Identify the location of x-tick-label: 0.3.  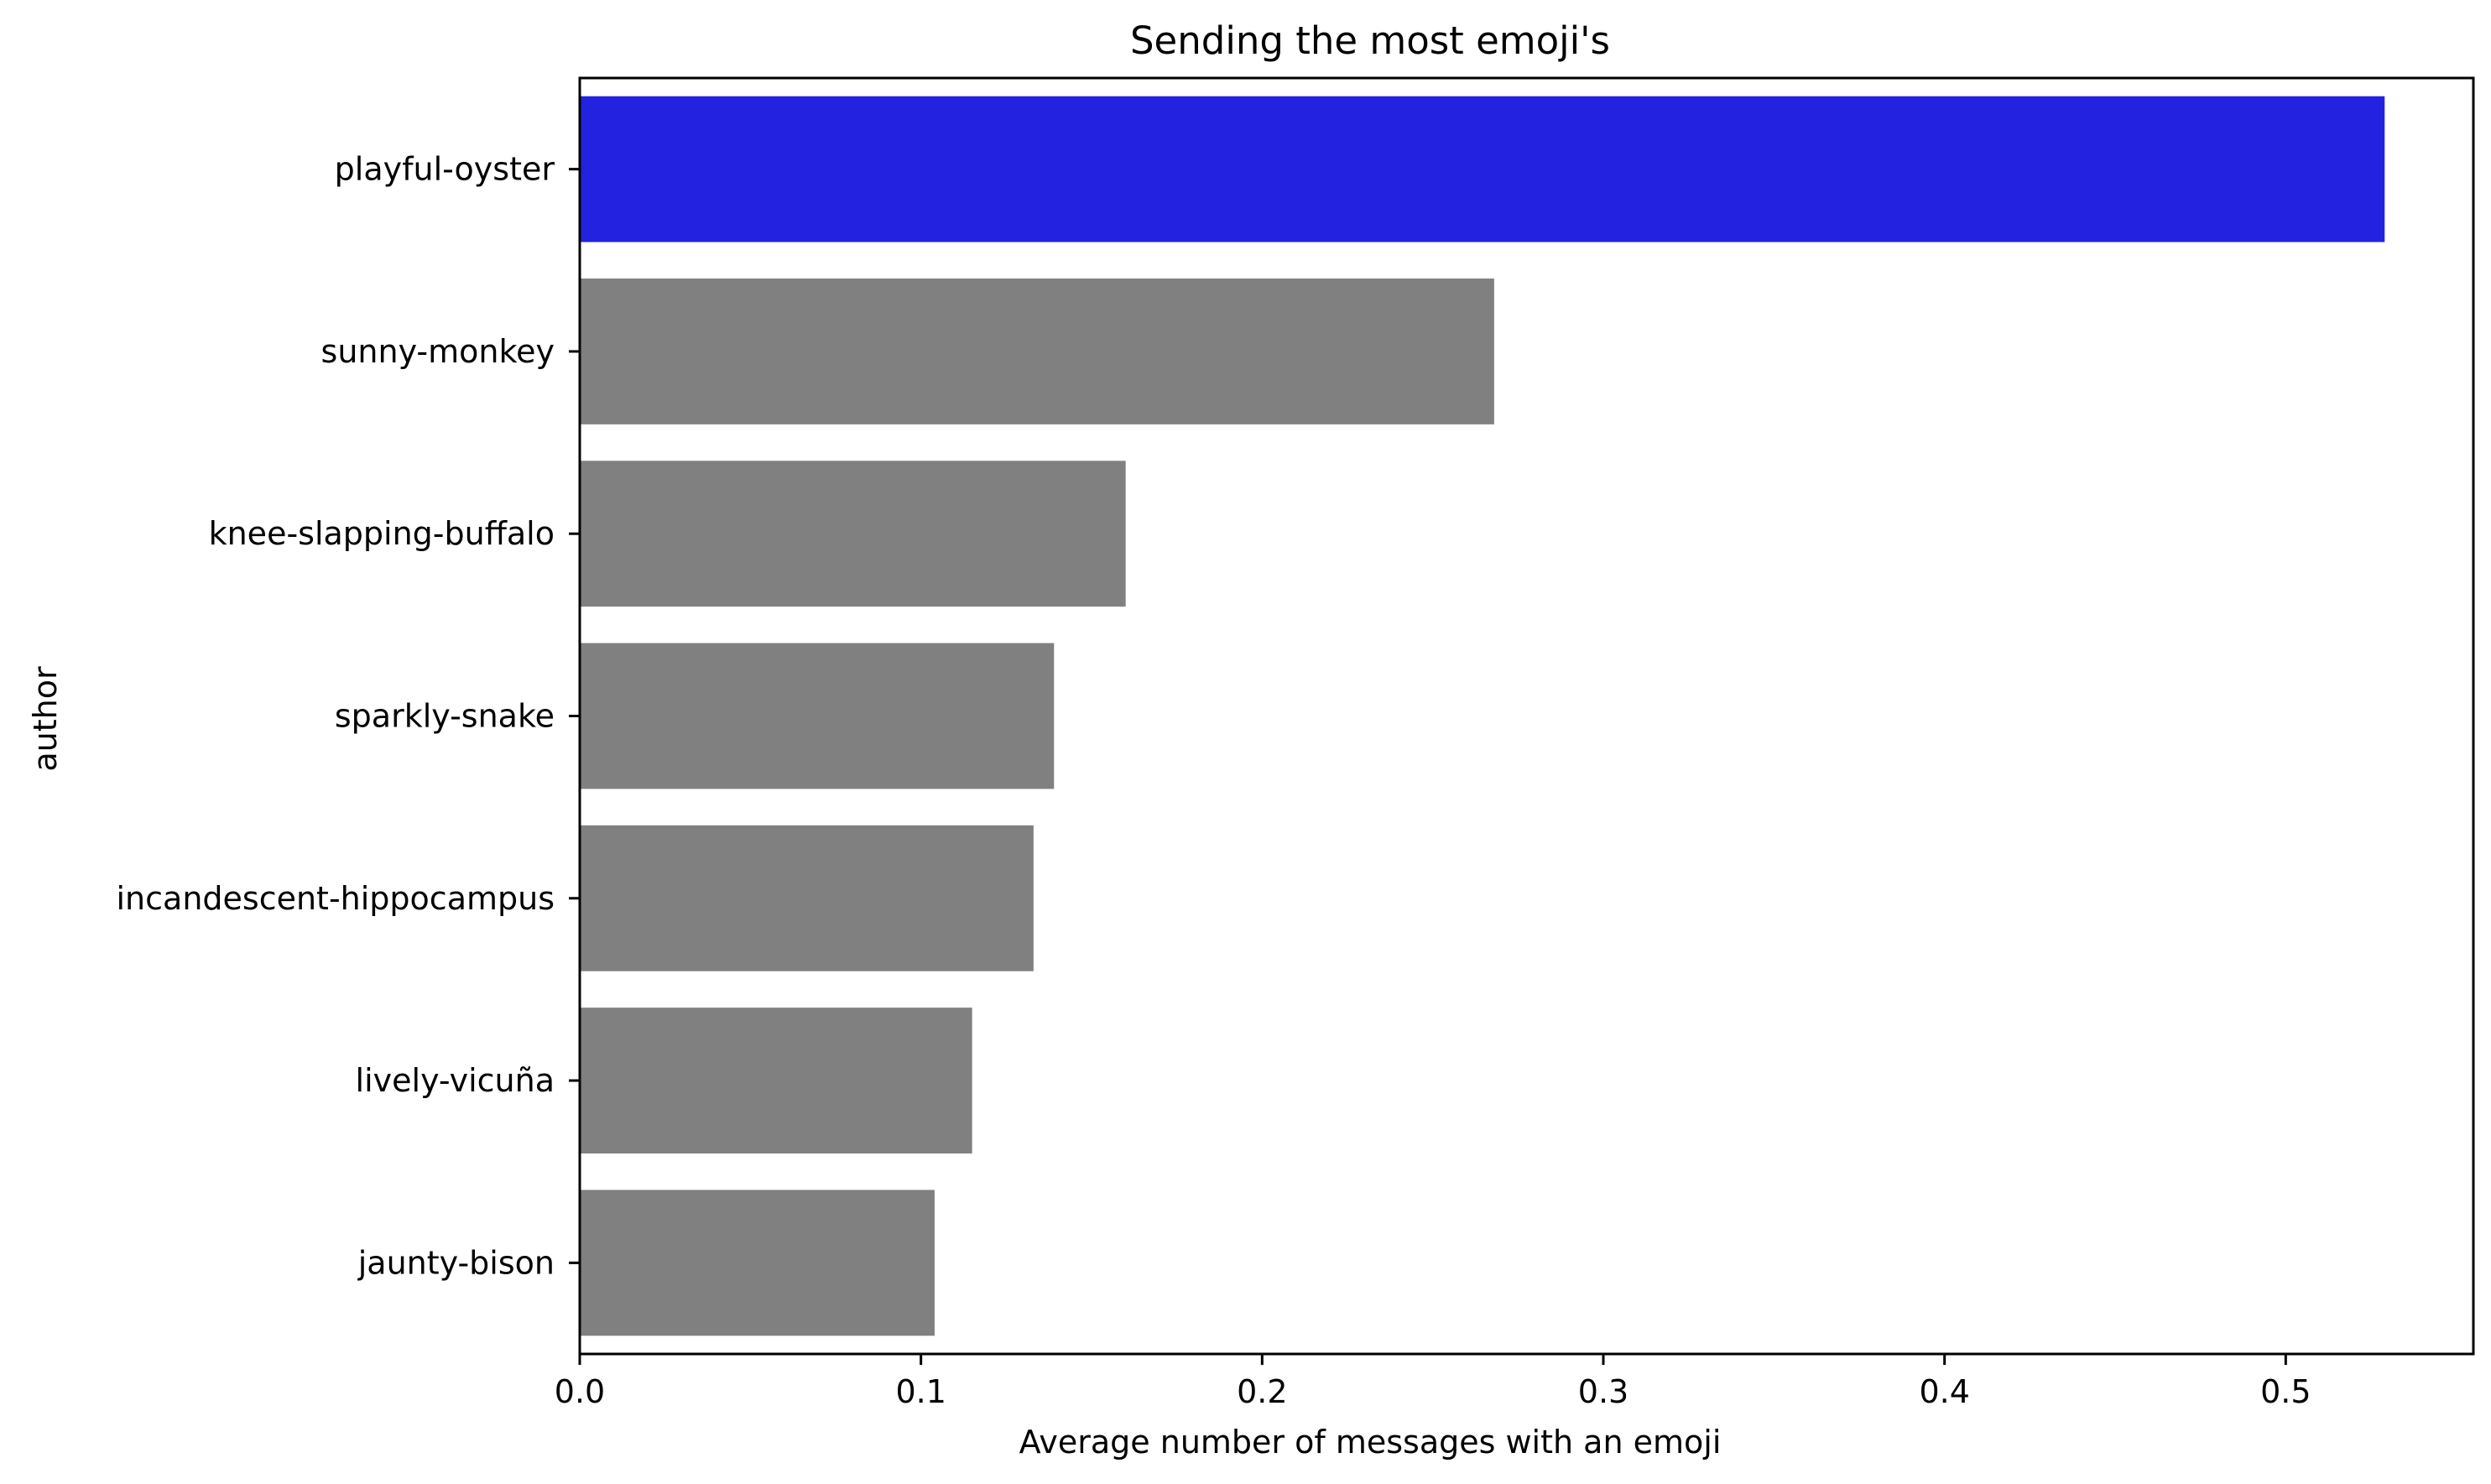
(1604, 1391).